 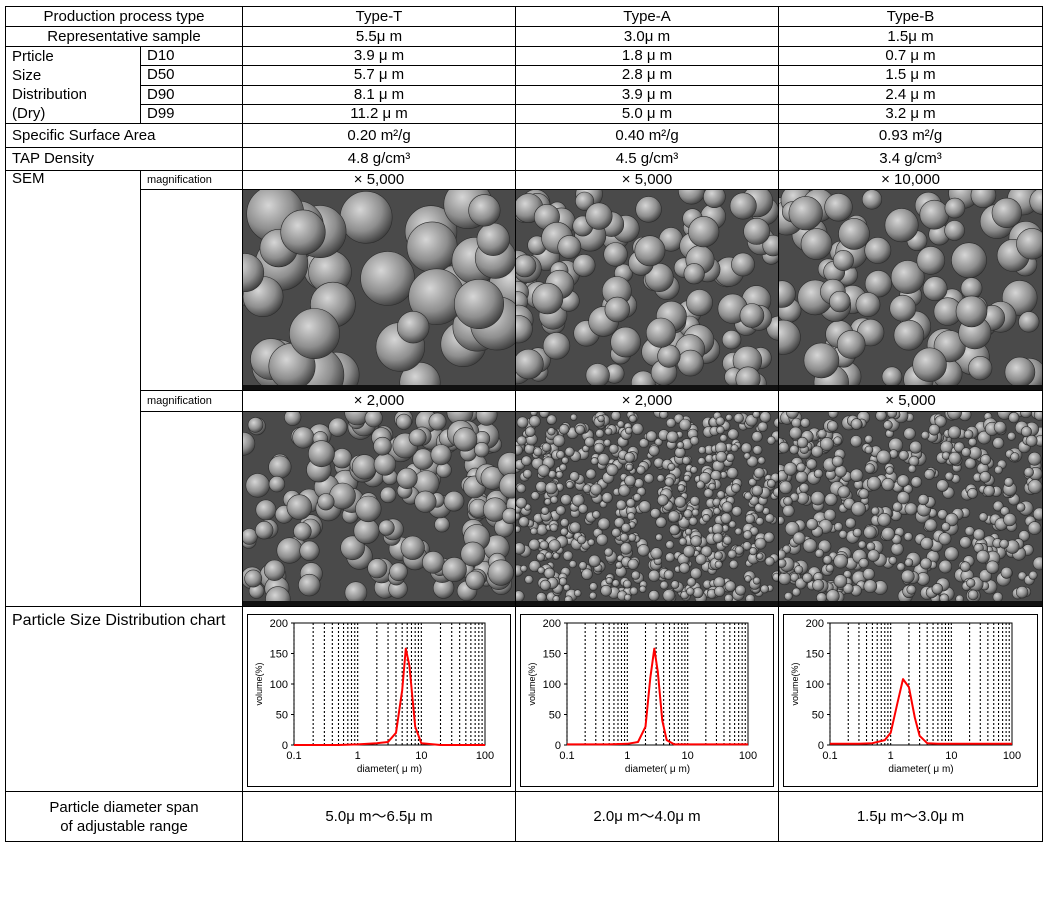 I want to click on magnification-value: × 10,000, so click(x=910, y=180).